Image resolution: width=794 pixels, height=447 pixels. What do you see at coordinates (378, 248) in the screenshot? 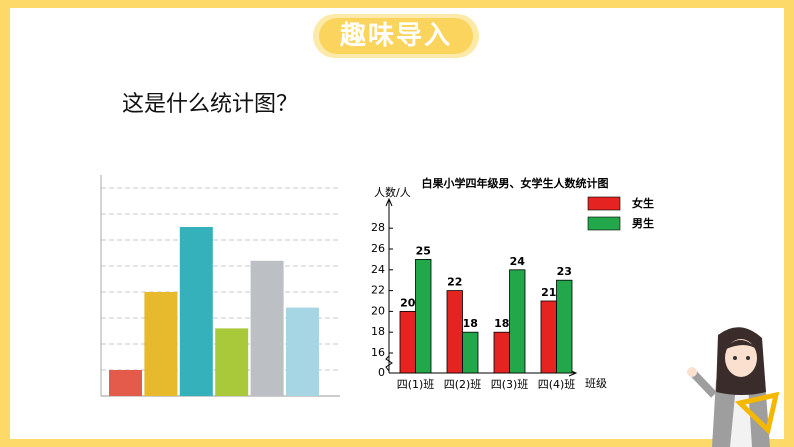
I see `y-tick-label: 26` at bounding box center [378, 248].